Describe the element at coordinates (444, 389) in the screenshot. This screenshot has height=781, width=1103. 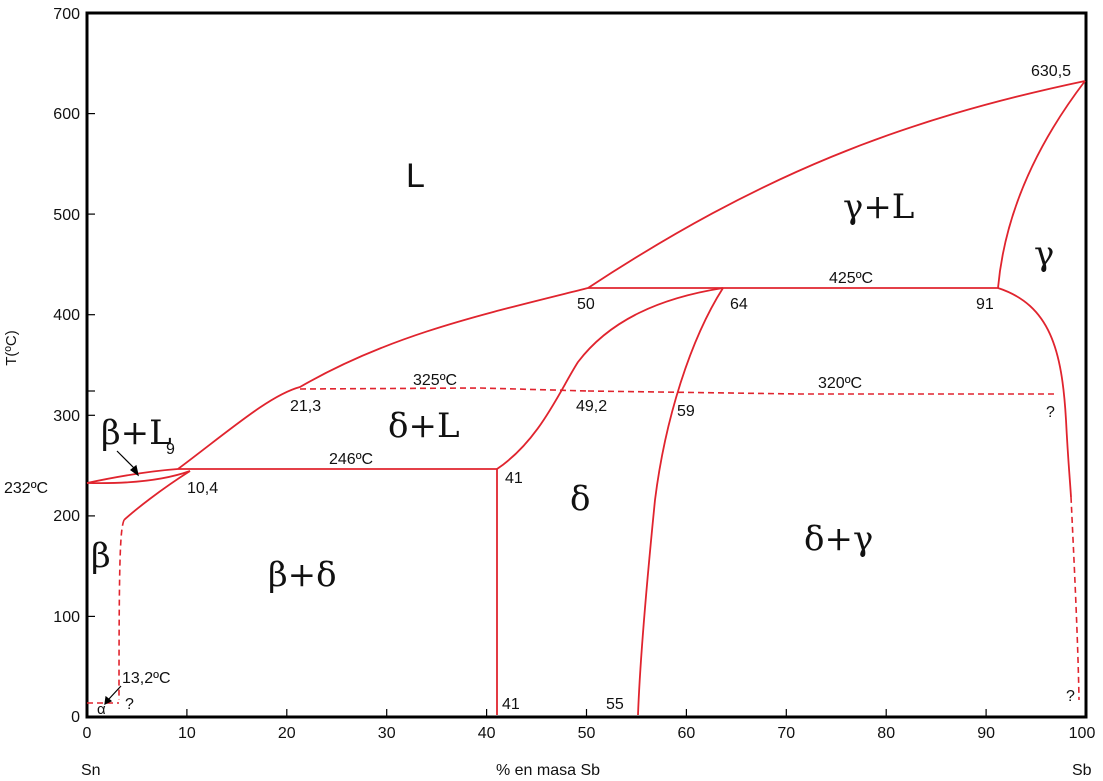
I see `line-325-dashed` at that location.